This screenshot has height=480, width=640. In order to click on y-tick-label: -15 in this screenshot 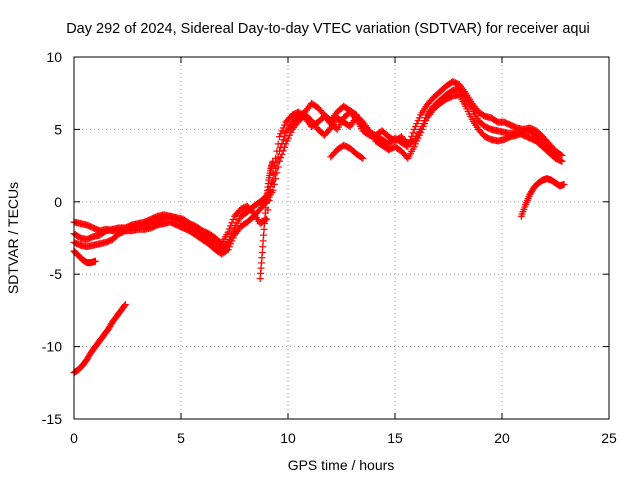, I will do `click(52, 419)`.